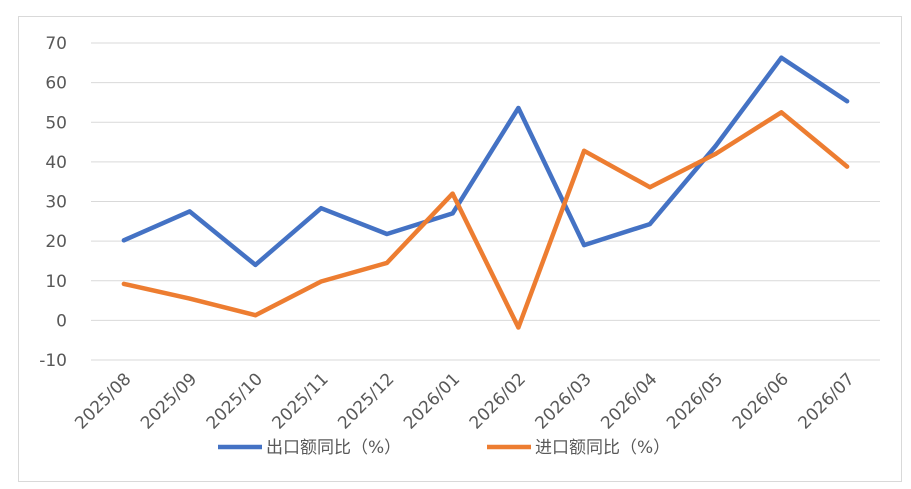  What do you see at coordinates (56, 44) in the screenshot?
I see `y-tick-label: 70` at bounding box center [56, 44].